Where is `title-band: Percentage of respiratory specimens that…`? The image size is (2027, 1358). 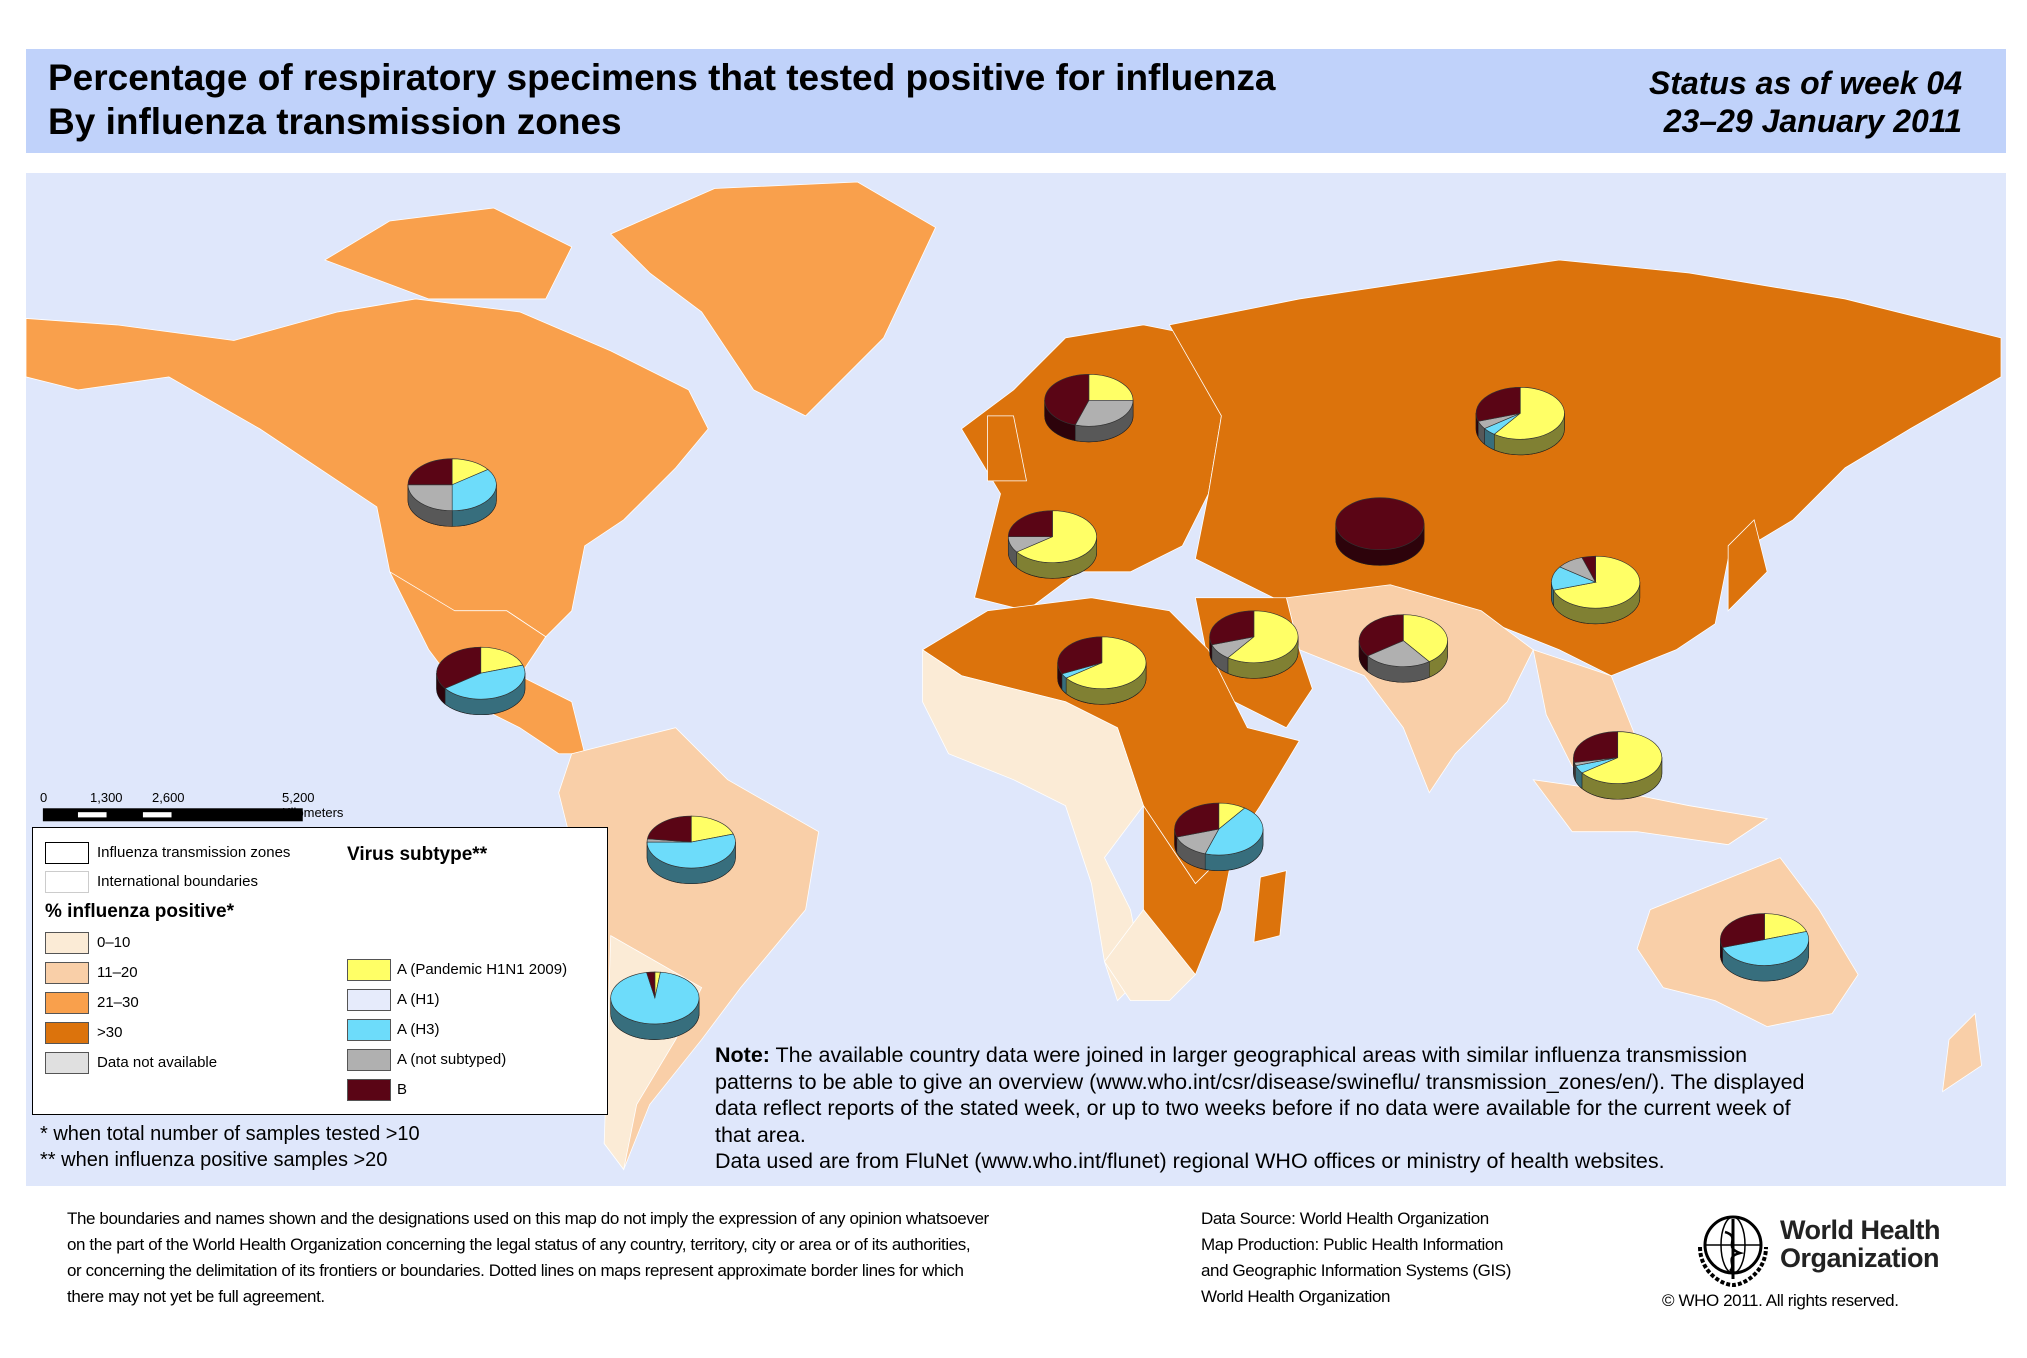 title-band: Percentage of respiratory specimens that… is located at coordinates (1016, 101).